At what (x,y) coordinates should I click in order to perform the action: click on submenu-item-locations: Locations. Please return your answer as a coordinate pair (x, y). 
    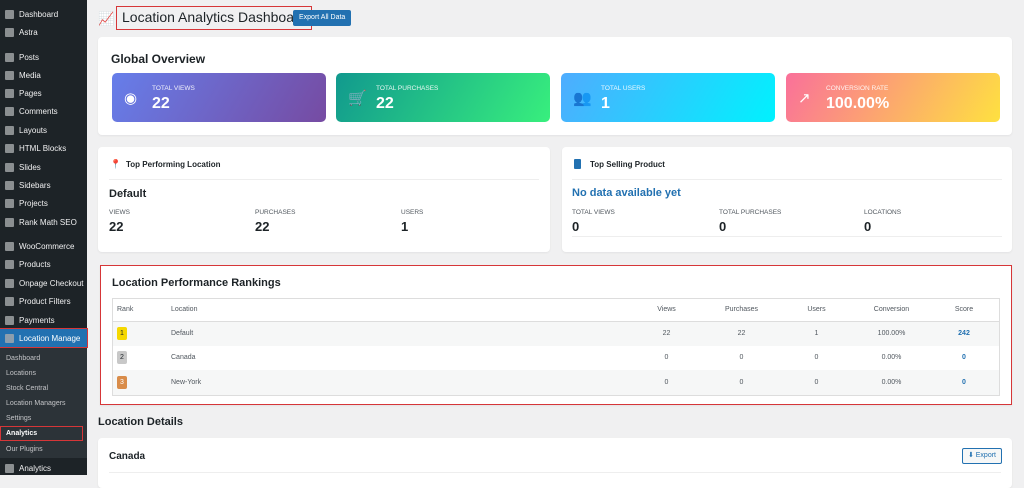
    Looking at the image, I should click on (43, 373).